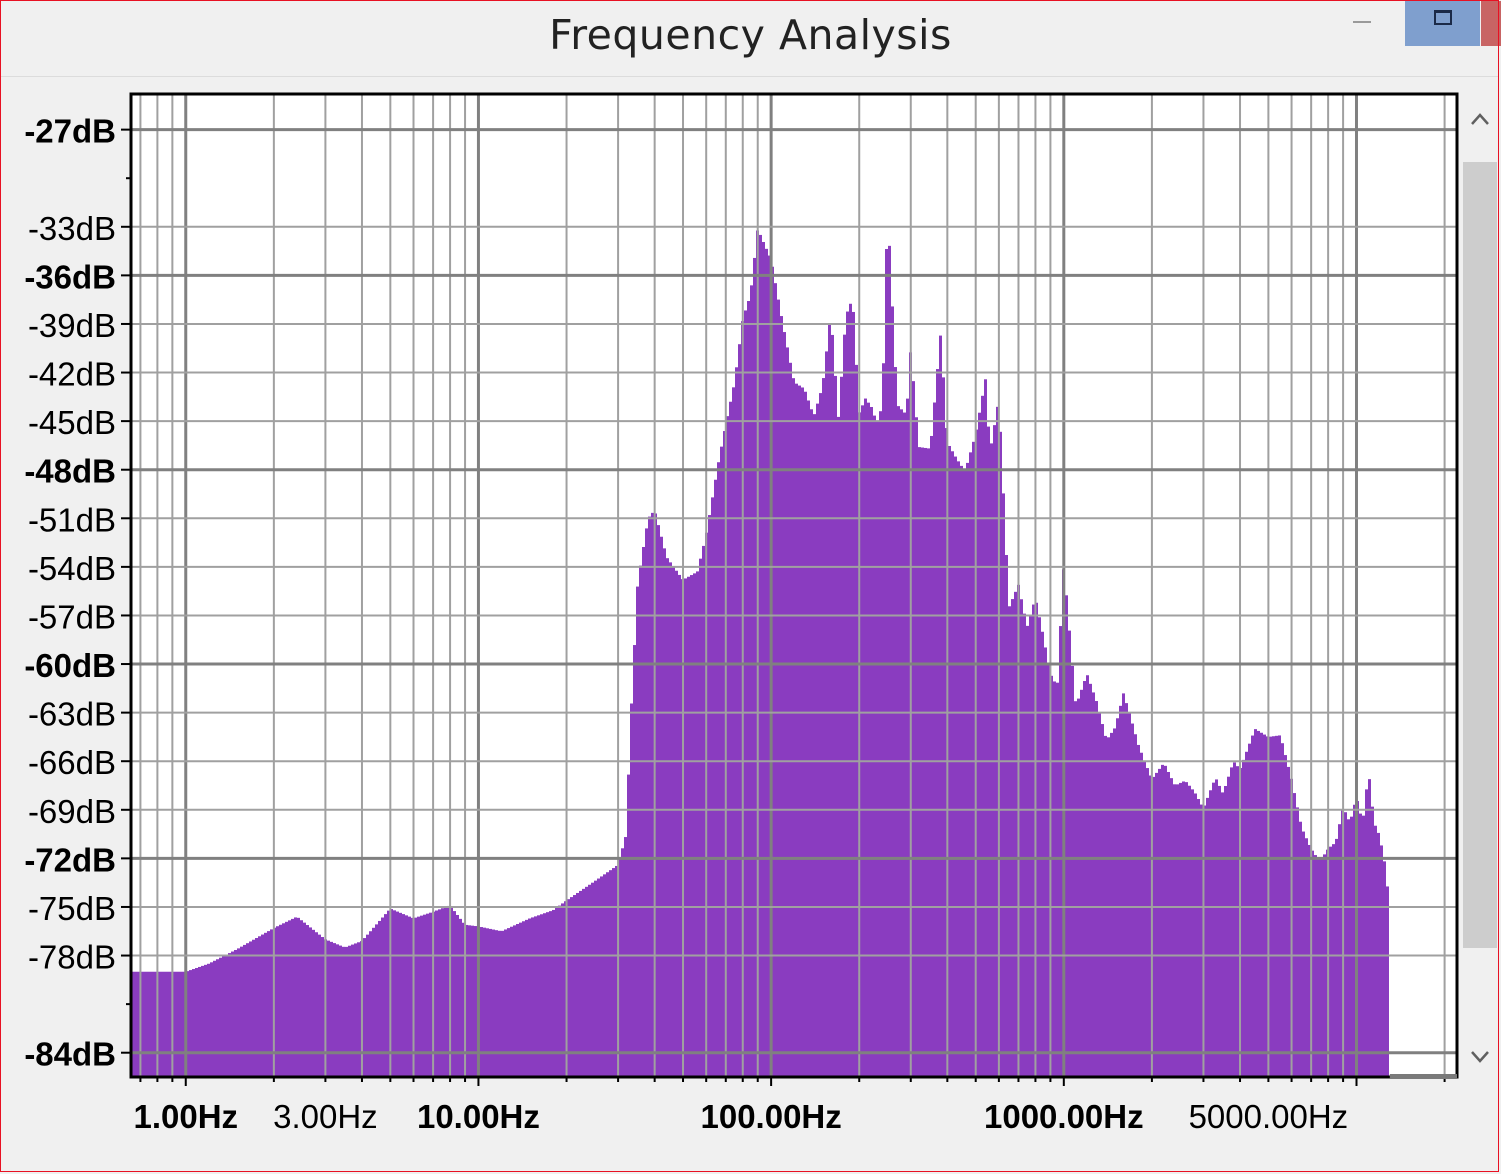  What do you see at coordinates (70, 276) in the screenshot?
I see `y-axis-label: -36dB` at bounding box center [70, 276].